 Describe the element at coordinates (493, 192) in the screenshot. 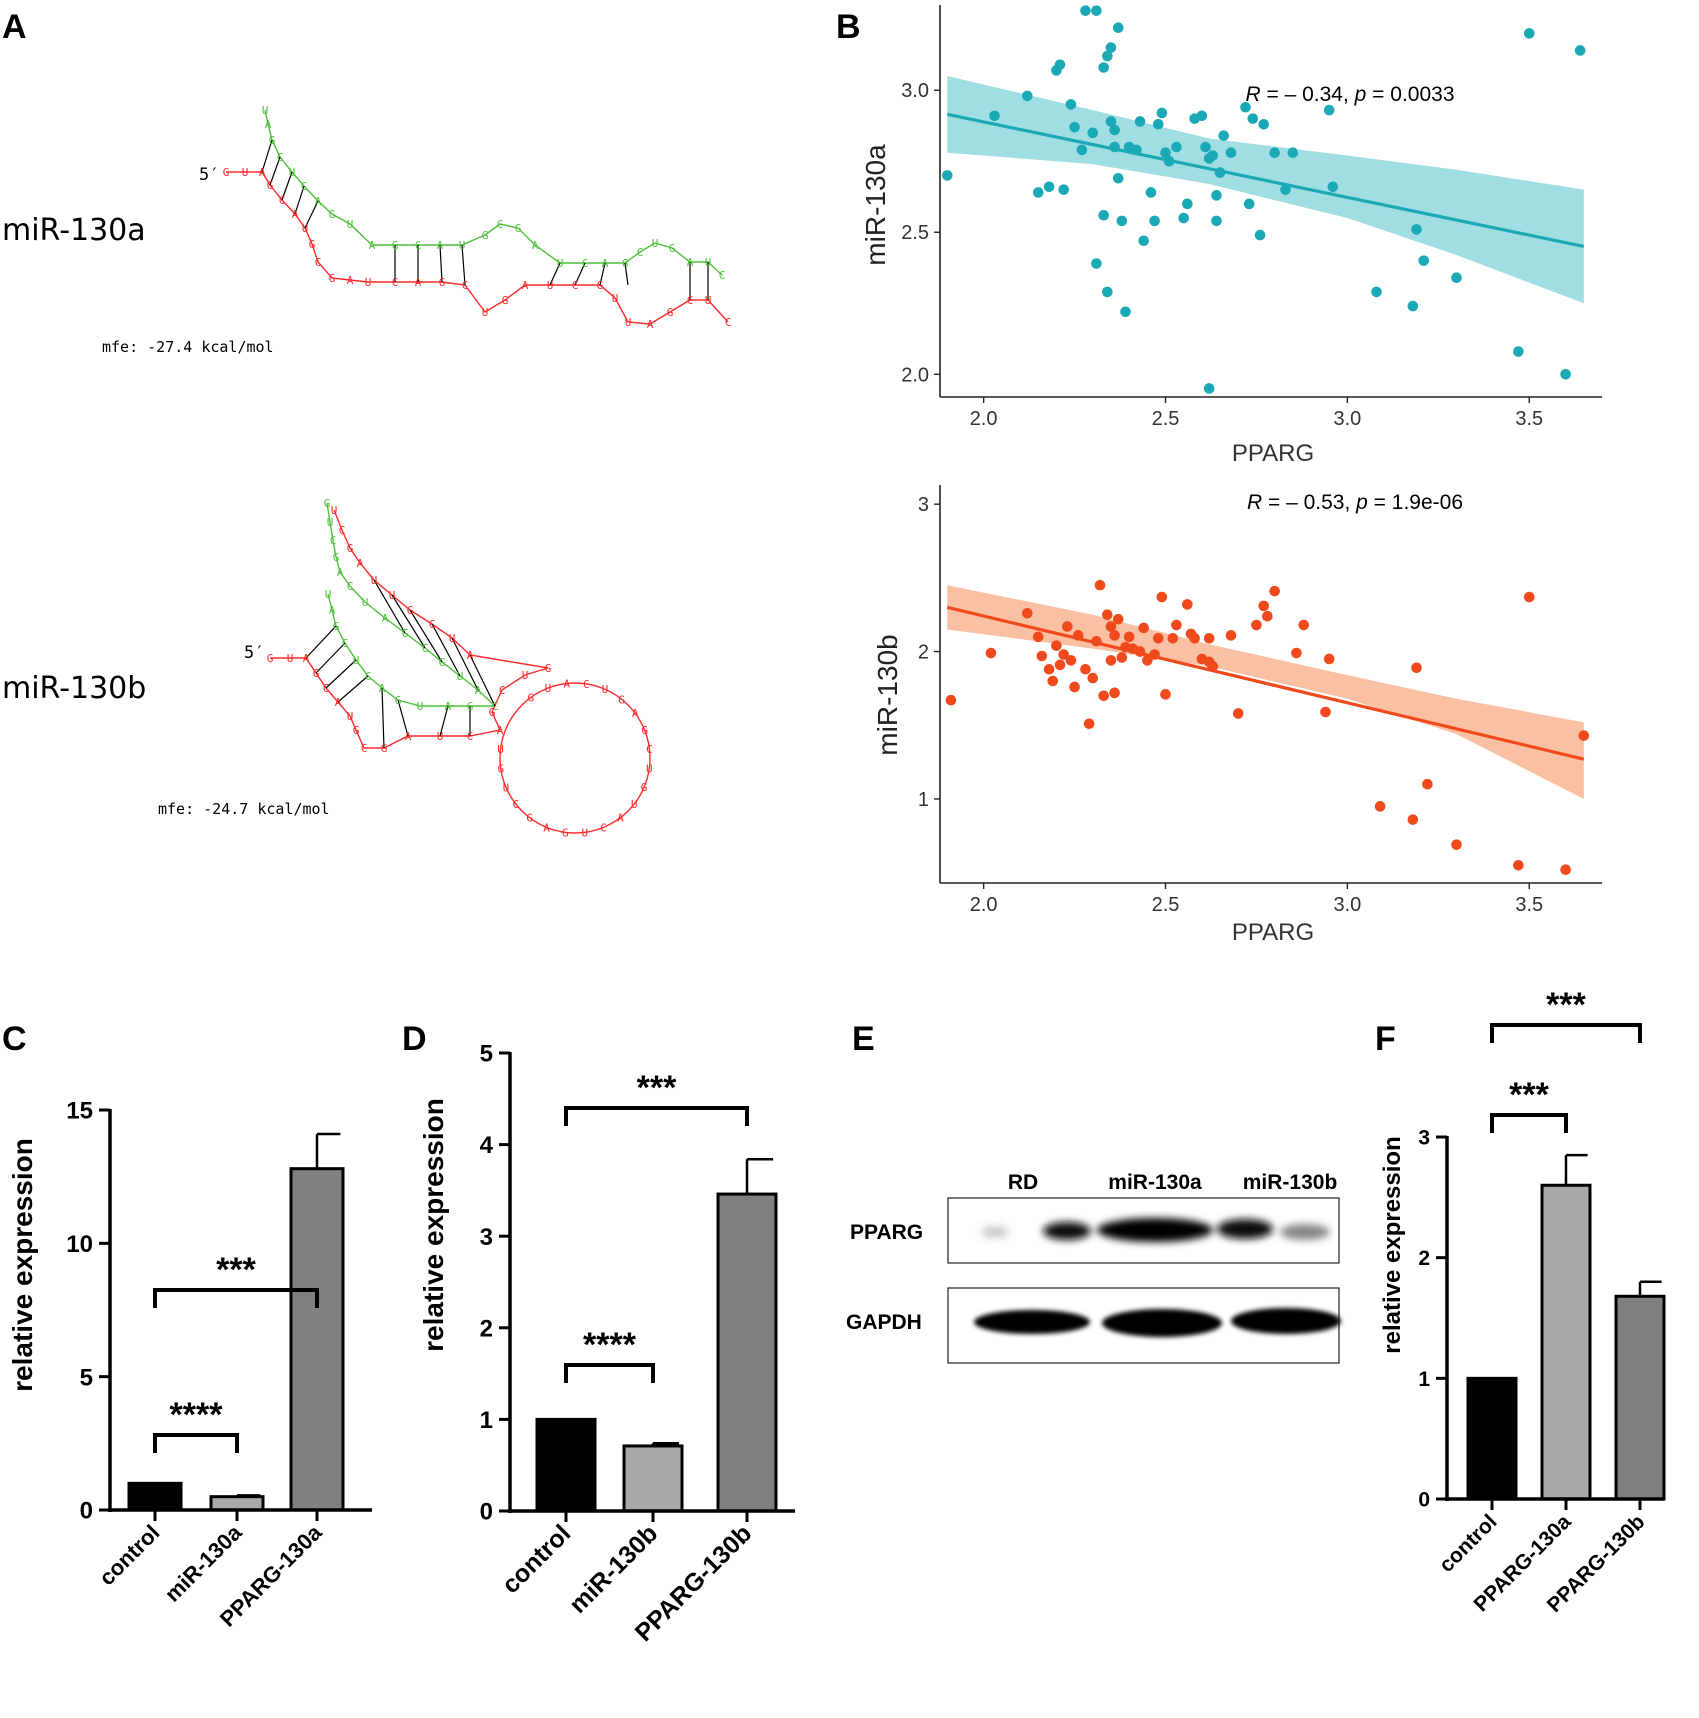

I see `mirna-strand` at that location.